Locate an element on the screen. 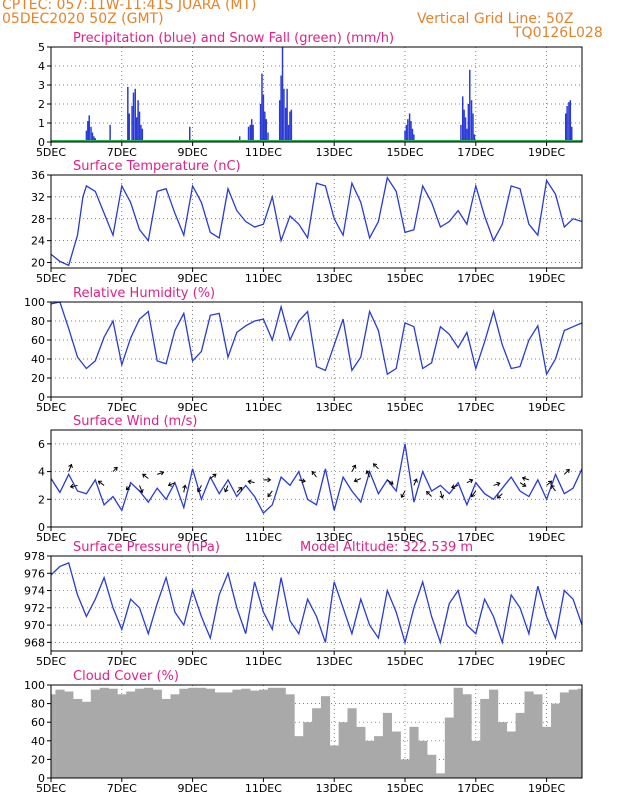 This screenshot has width=618, height=800. x-tick-label: 15DEC is located at coordinates (404, 537).